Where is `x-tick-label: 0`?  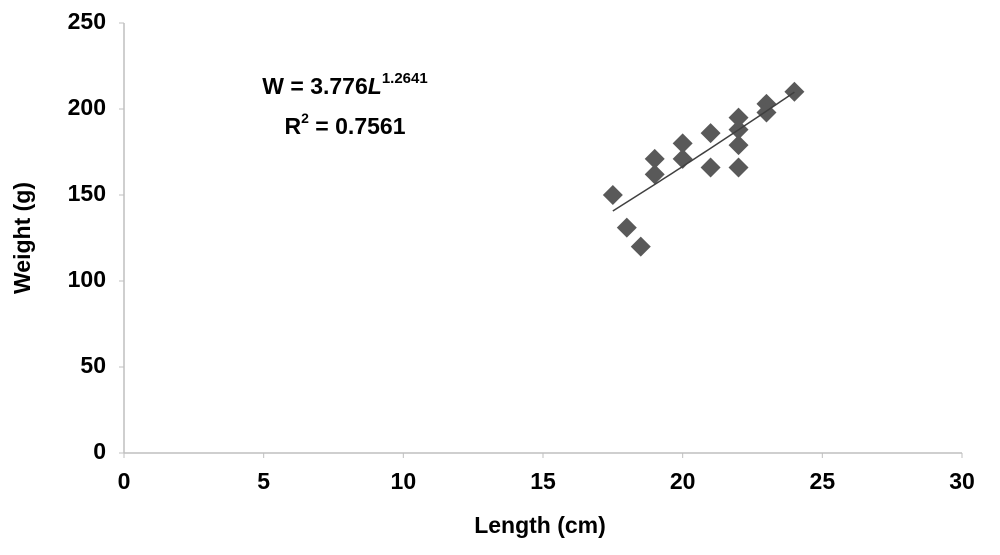
x-tick-label: 0 is located at coordinates (124, 481).